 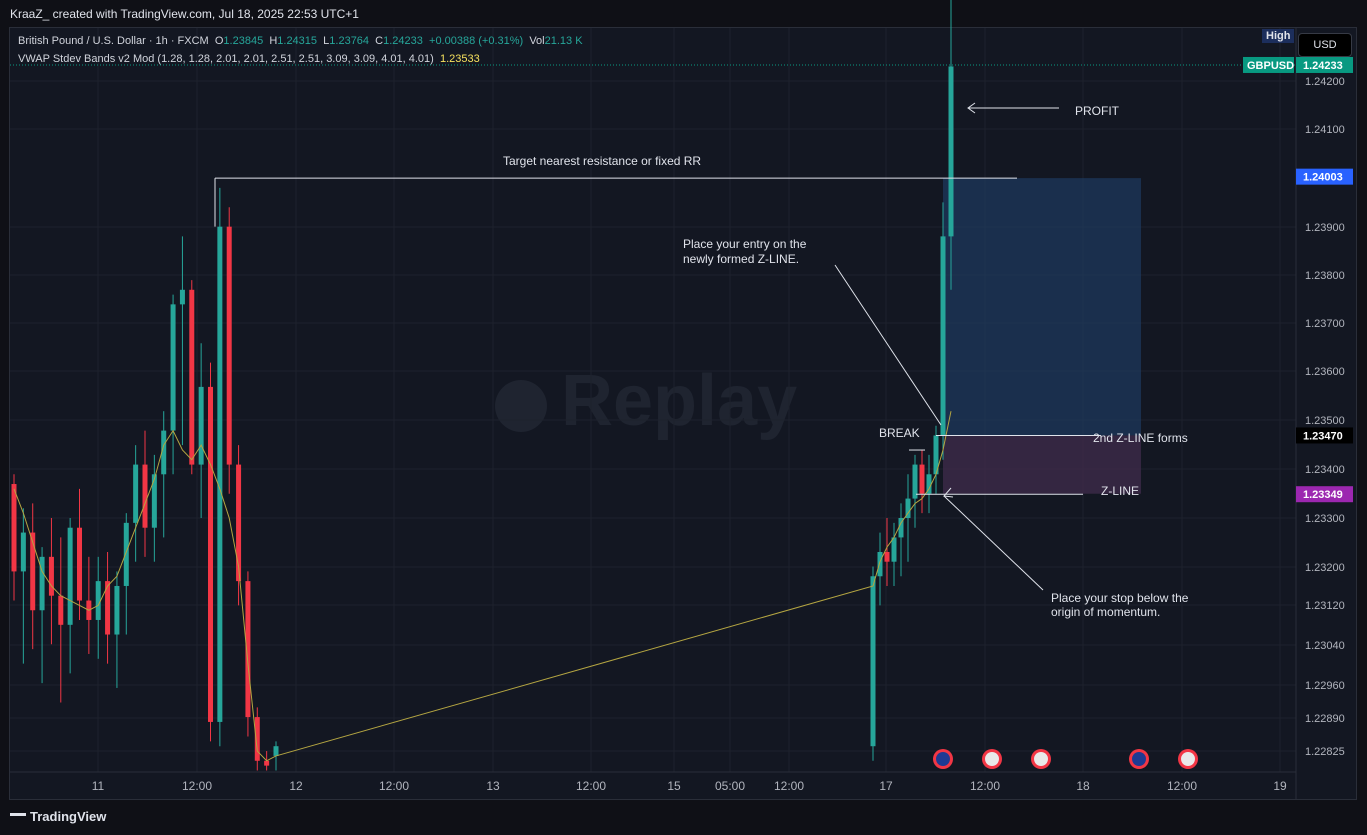 I want to click on replay-watermark: Replay, so click(x=646, y=401).